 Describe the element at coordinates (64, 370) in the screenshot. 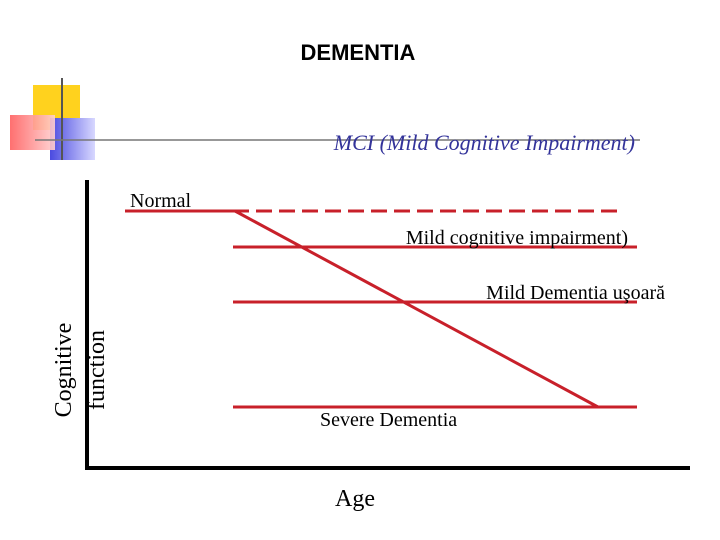

I see `y-axis-label: Cognitive` at that location.